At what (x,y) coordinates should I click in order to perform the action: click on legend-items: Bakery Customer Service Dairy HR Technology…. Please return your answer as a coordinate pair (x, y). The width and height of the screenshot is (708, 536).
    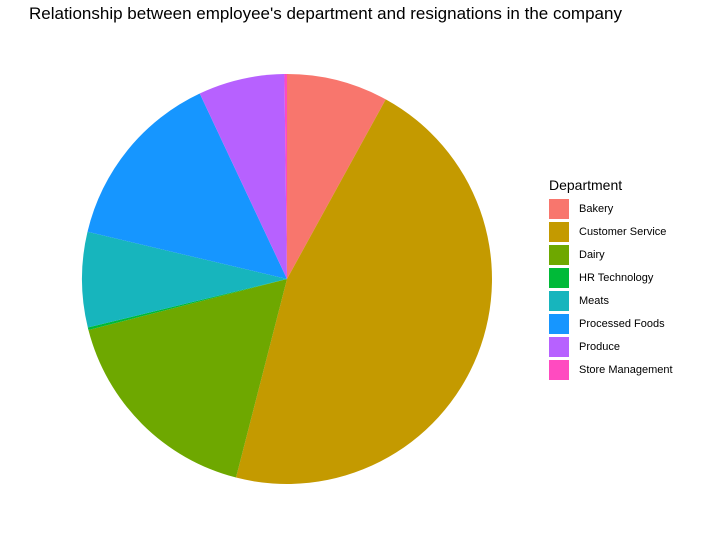
    Looking at the image, I should click on (611, 289).